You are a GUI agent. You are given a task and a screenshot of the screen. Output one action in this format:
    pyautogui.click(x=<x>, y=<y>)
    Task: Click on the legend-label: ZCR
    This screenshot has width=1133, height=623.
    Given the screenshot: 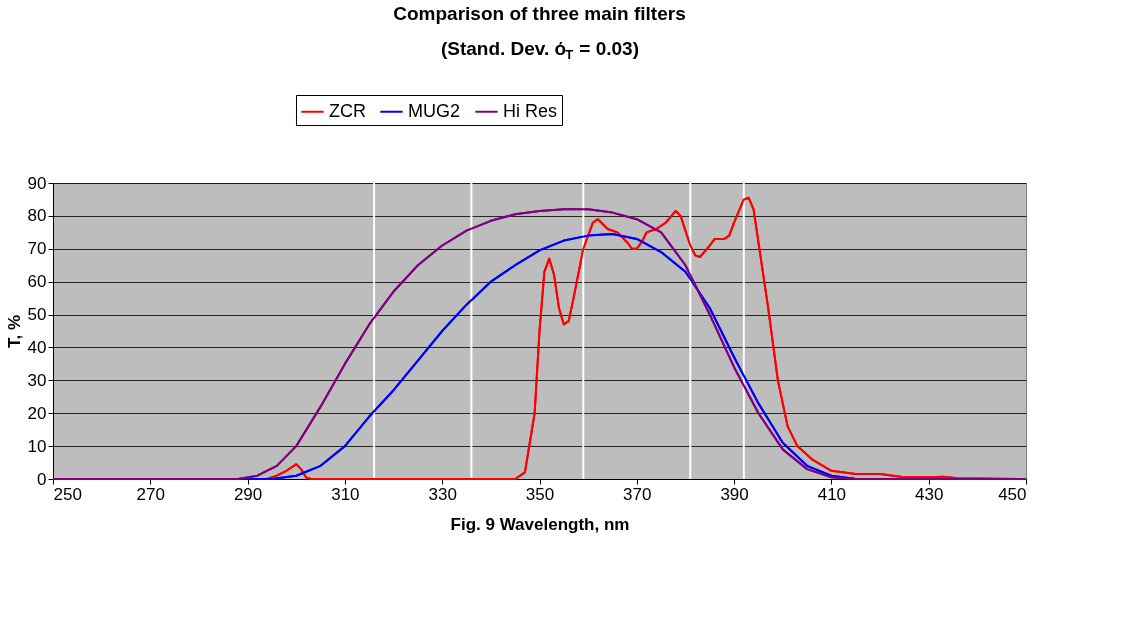 What is the action you would take?
    pyautogui.click(x=347, y=110)
    